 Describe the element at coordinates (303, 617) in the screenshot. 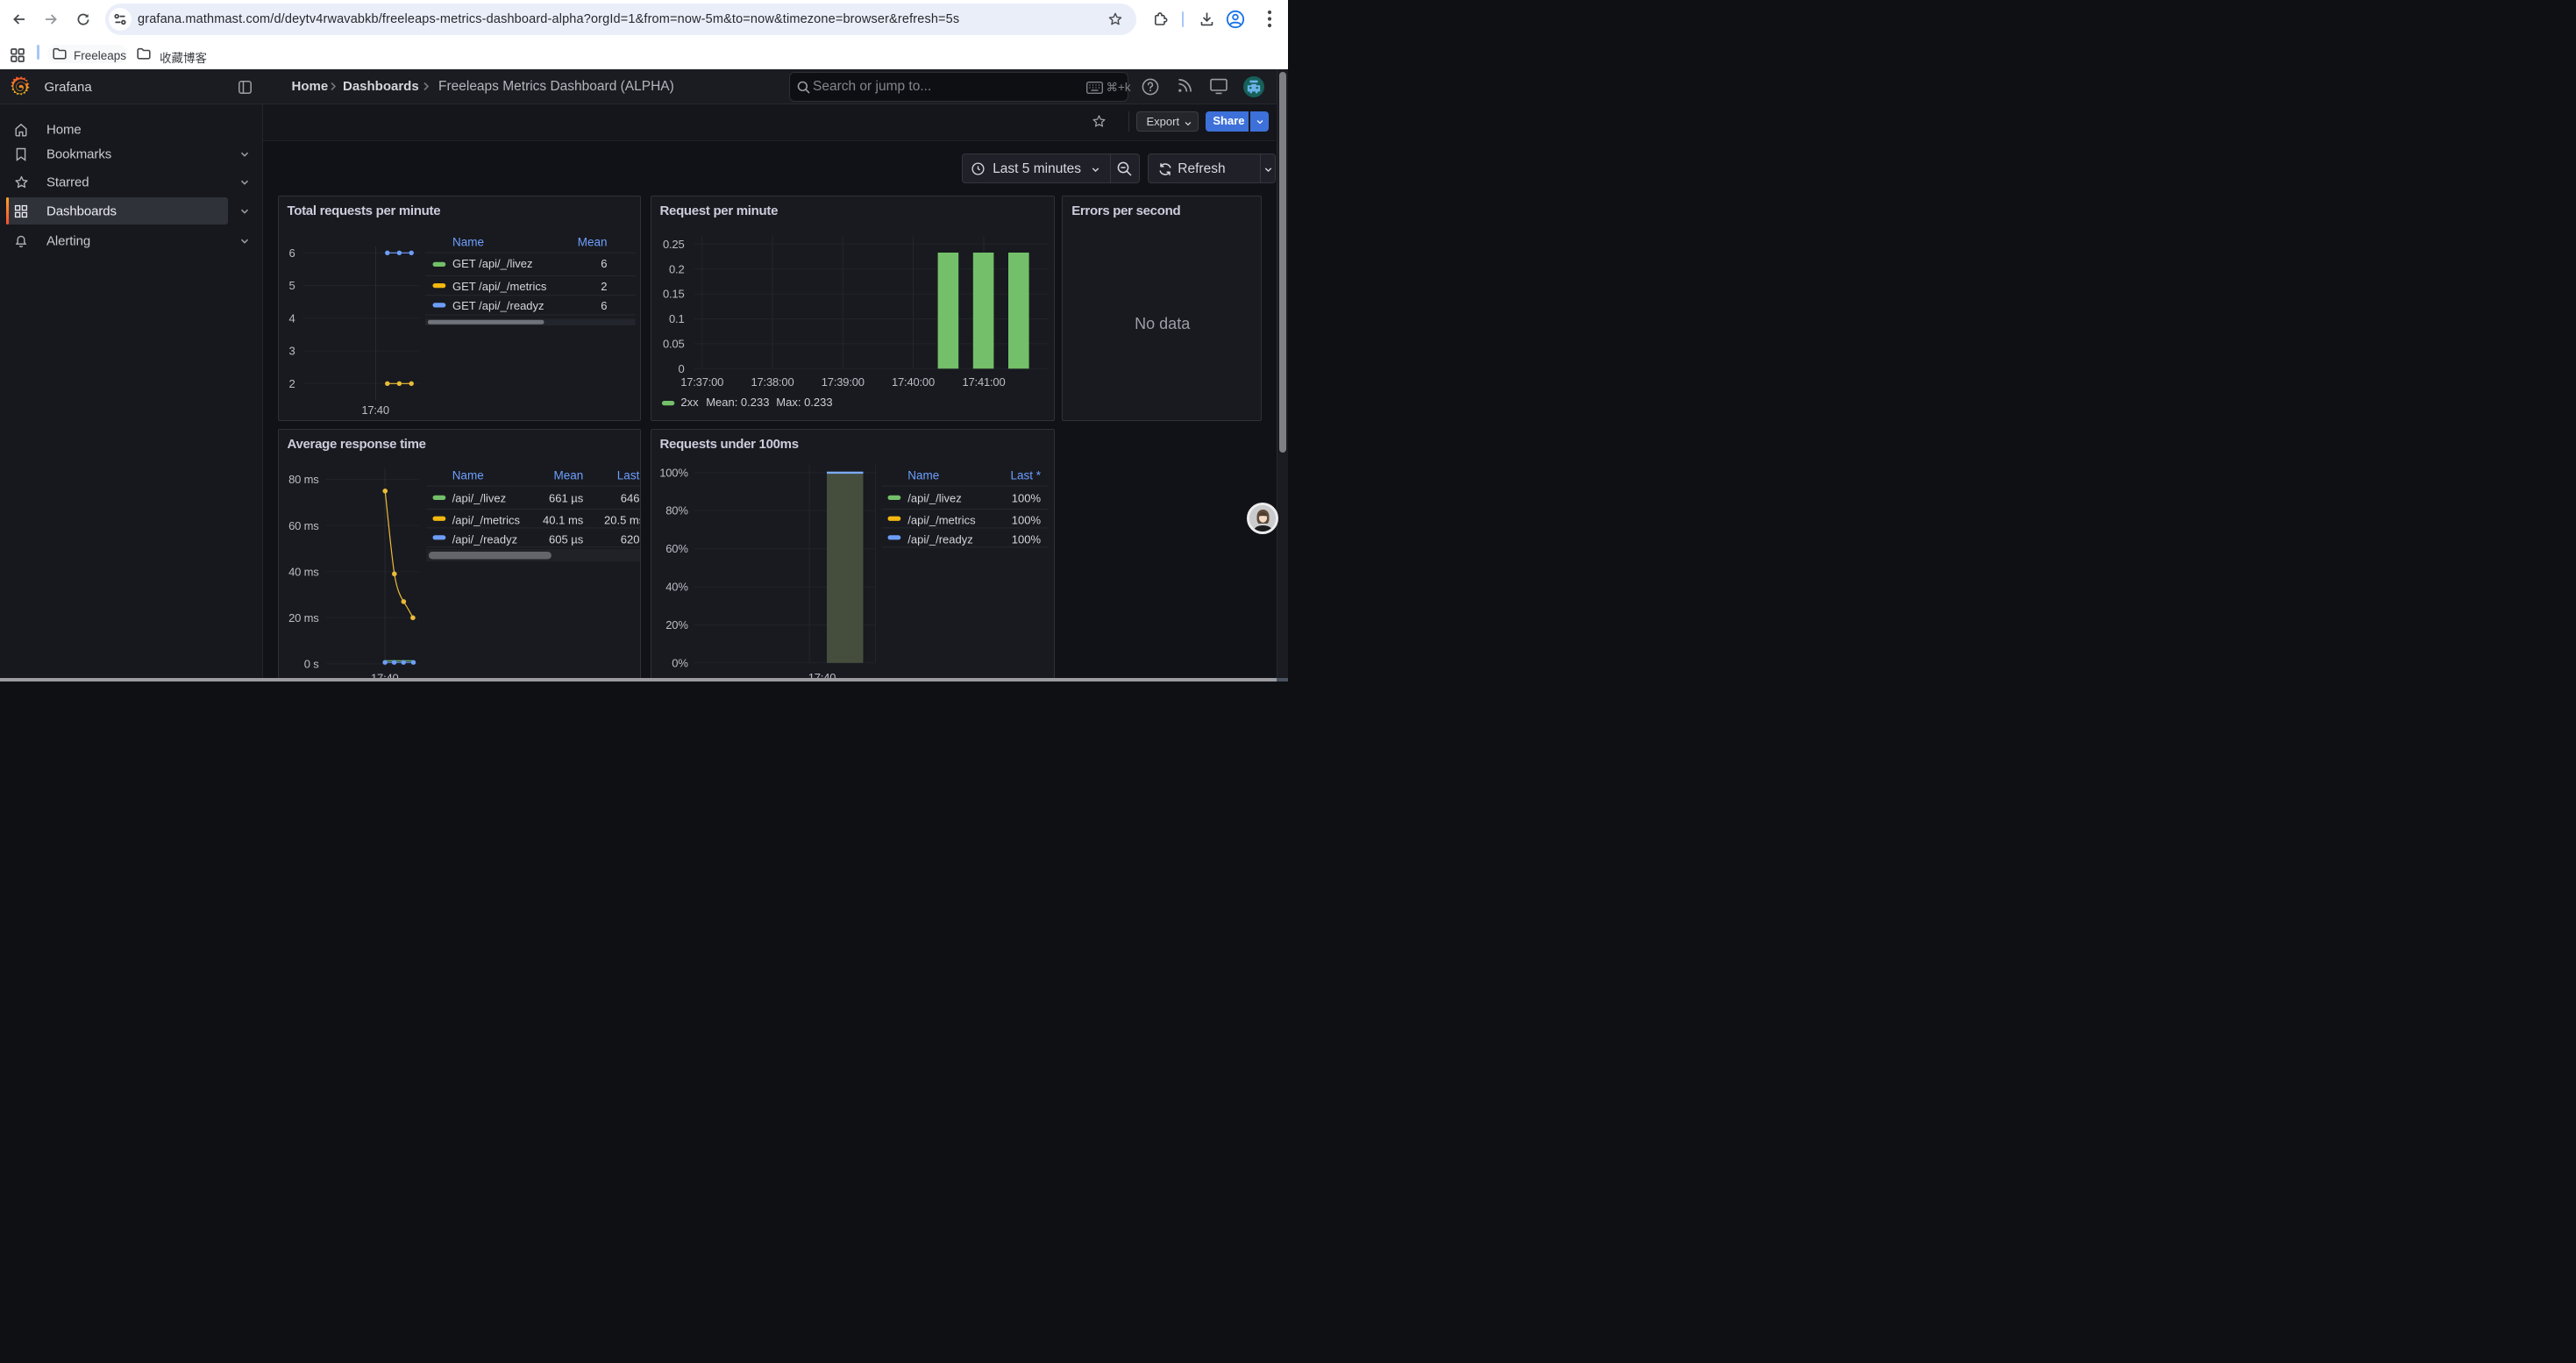

I see `svg-text: 20 ms` at that location.